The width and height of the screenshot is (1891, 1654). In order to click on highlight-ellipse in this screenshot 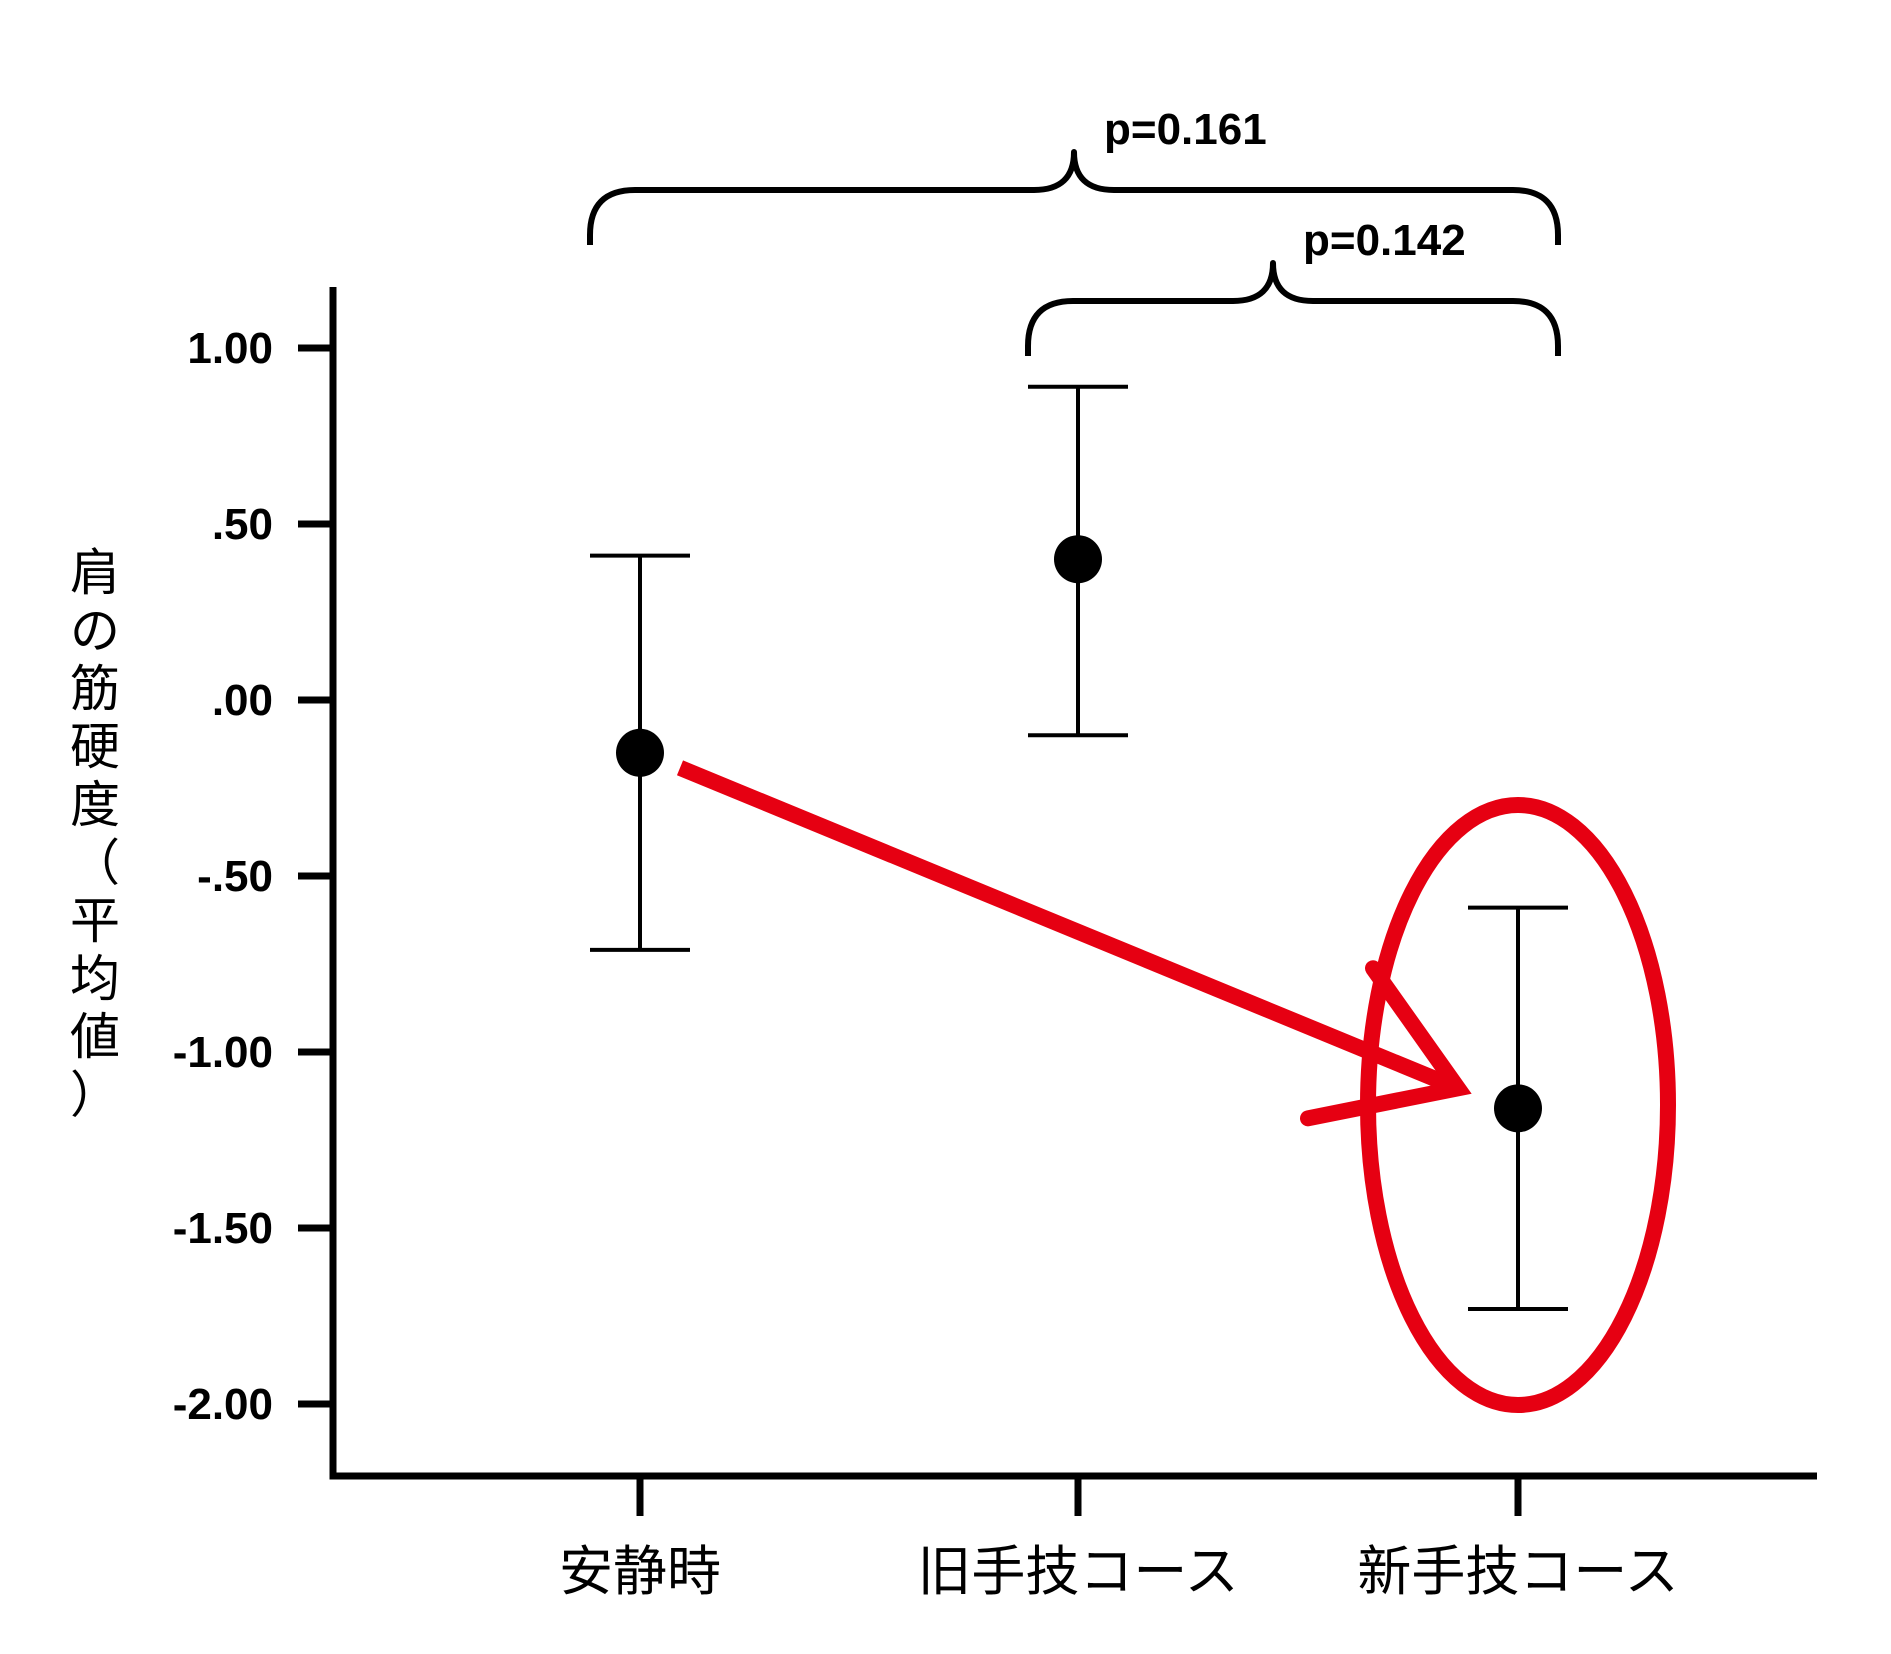, I will do `click(1518, 1105)`.